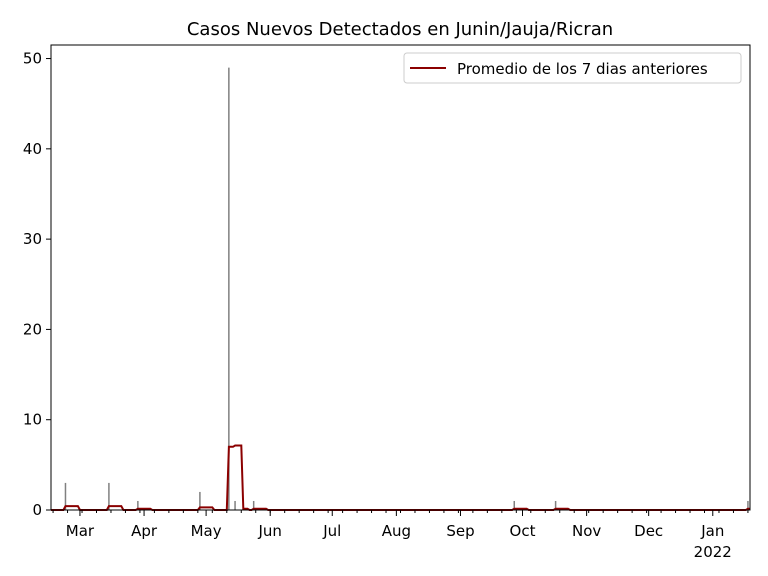 This screenshot has width=768, height=576. I want to click on x-tick-label: Jun, so click(269, 531).